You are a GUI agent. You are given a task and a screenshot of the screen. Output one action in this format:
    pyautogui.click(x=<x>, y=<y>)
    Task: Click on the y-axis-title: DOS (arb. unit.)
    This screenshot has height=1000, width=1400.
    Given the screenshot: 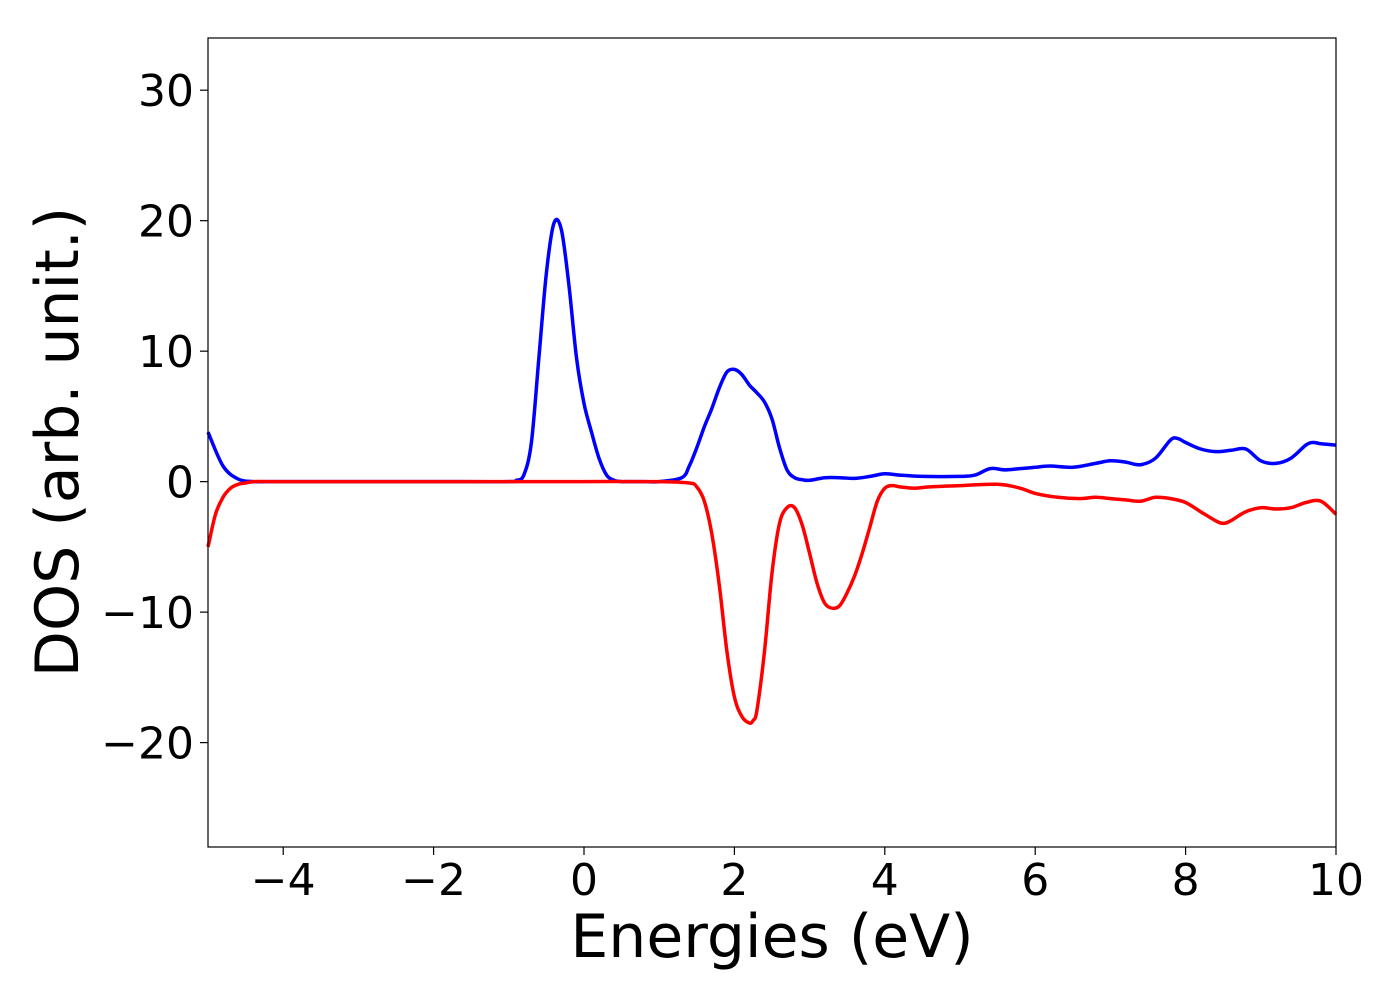 What is the action you would take?
    pyautogui.click(x=58, y=442)
    